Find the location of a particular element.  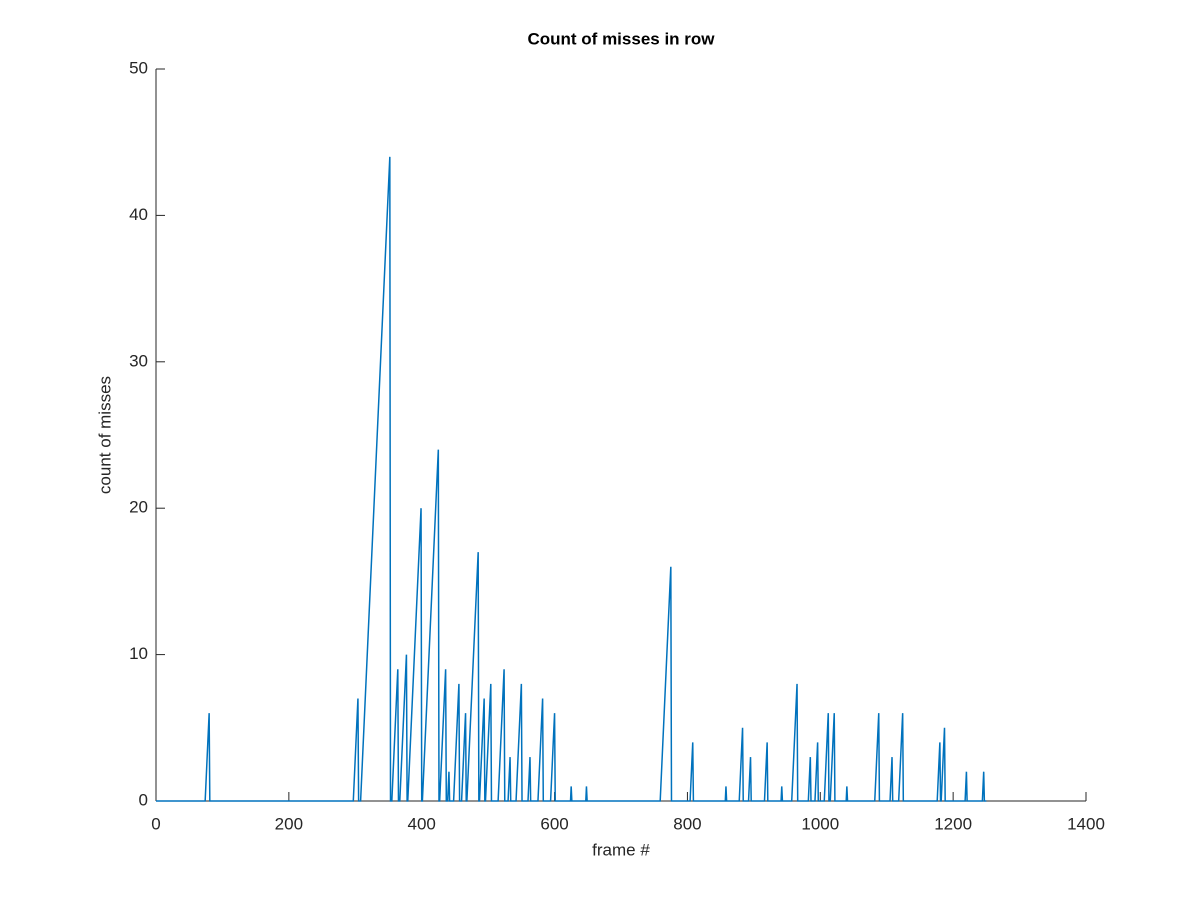

x-tick-label: 200 is located at coordinates (289, 823).